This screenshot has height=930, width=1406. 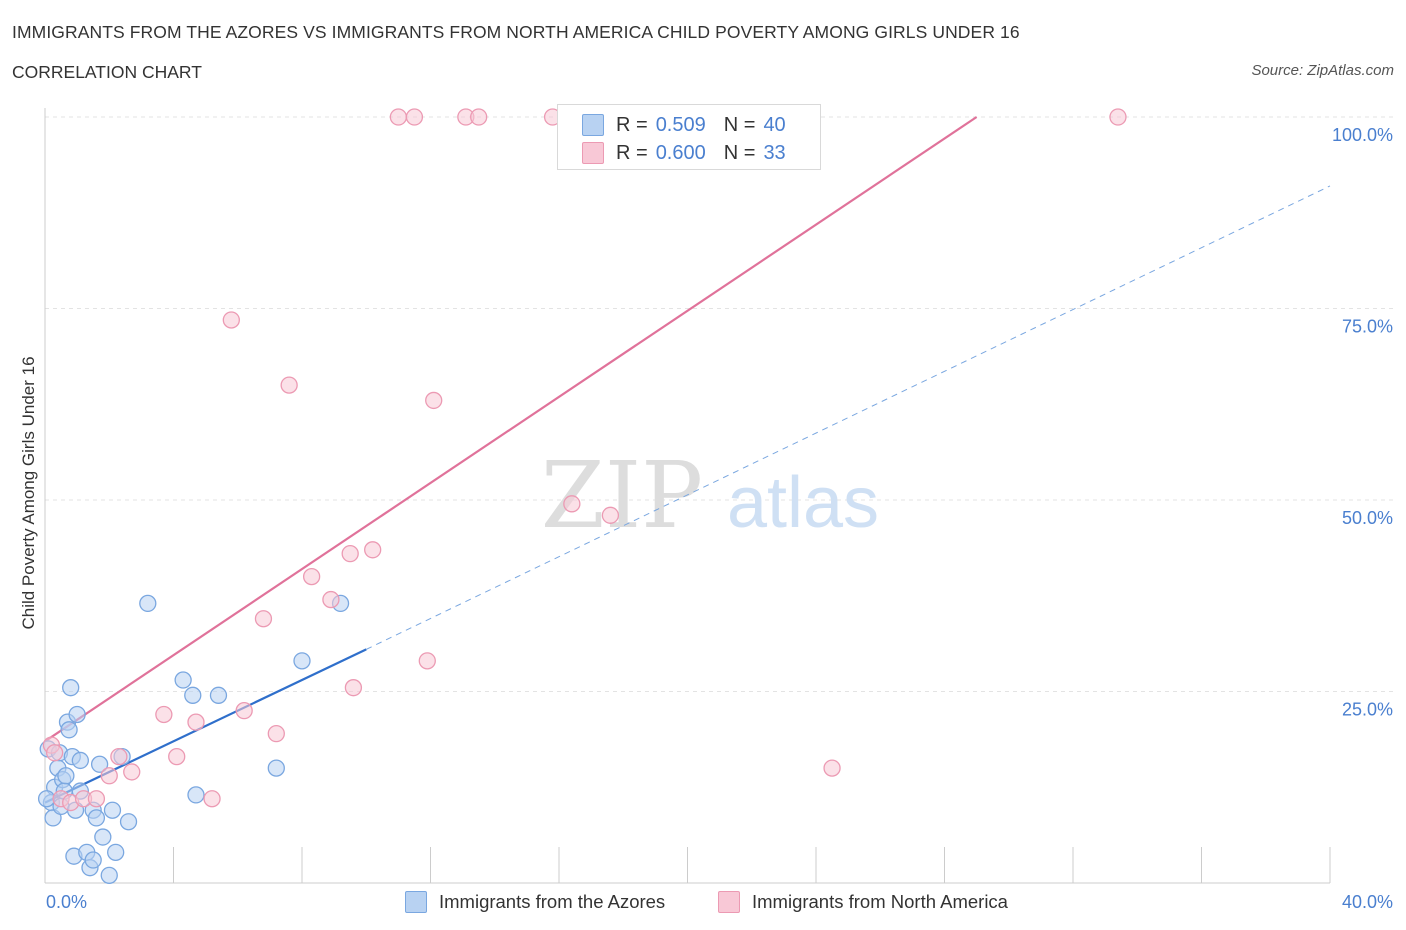 I want to click on legend-r-value: 0.509, so click(x=680, y=124).